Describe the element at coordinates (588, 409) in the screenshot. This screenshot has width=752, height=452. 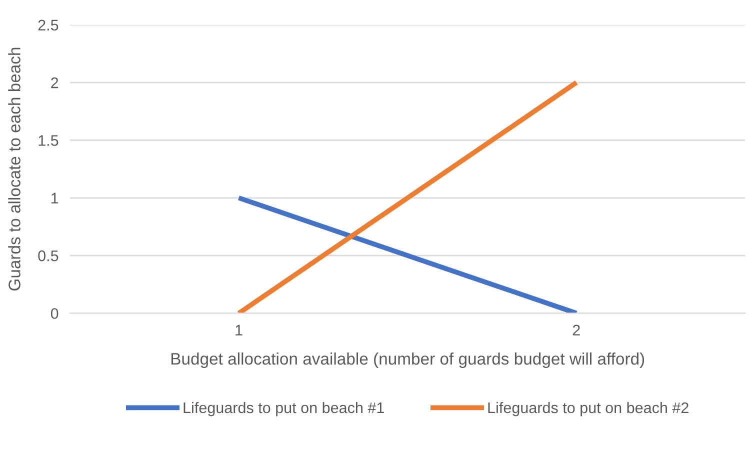
I see `legend-label: Lifeguards to put on beach #2` at that location.